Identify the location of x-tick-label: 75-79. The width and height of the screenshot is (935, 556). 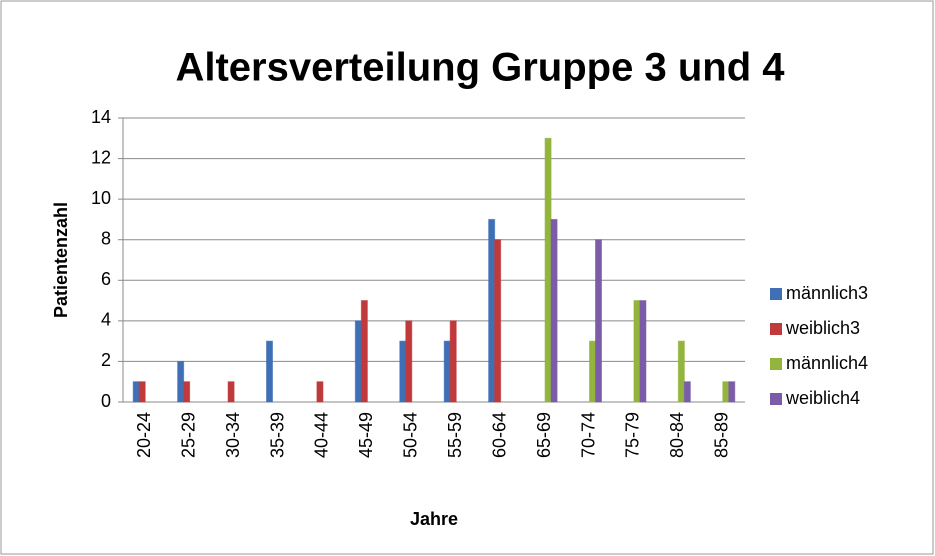
(633, 435).